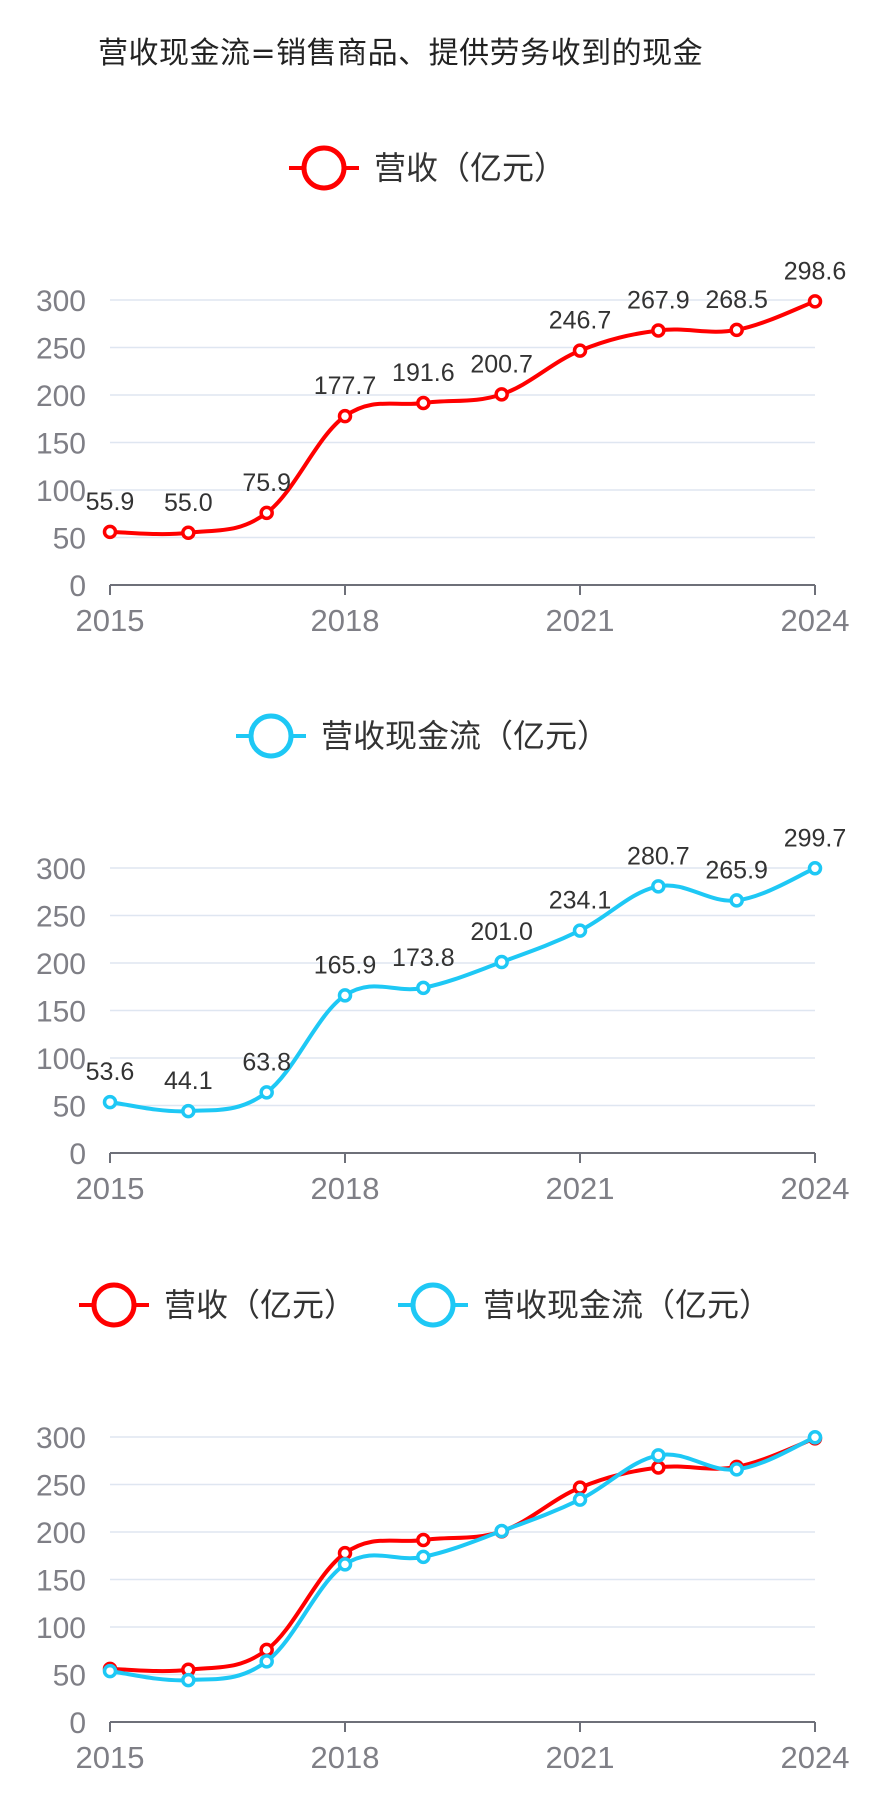 The width and height of the screenshot is (894, 1814). I want to click on data-label: 55.9, so click(110, 502).